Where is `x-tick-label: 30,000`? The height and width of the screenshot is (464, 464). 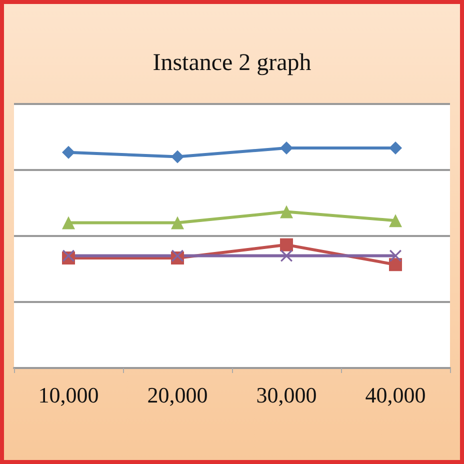
x-tick-label: 30,000 is located at coordinates (286, 395).